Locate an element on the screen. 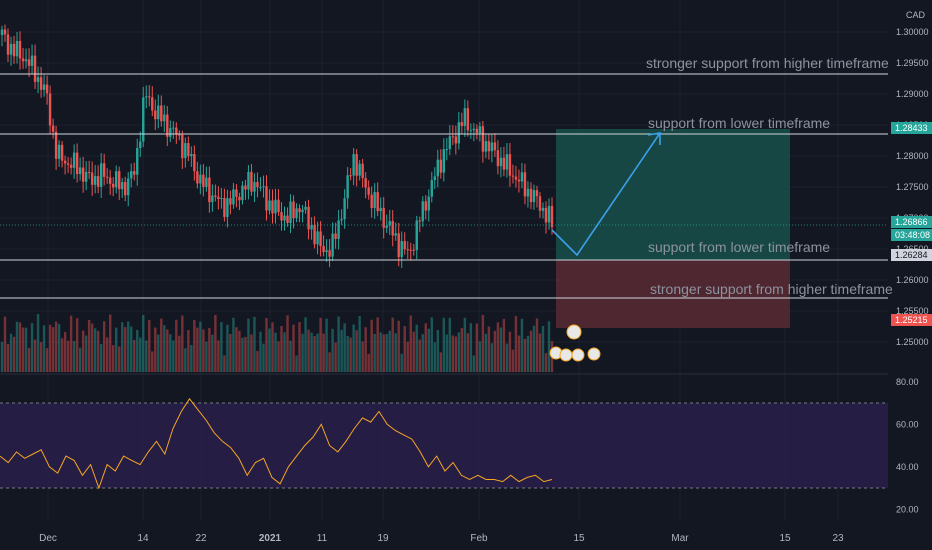 This screenshot has height=550, width=932. price-tag-text: 1.28433 is located at coordinates (911, 128).